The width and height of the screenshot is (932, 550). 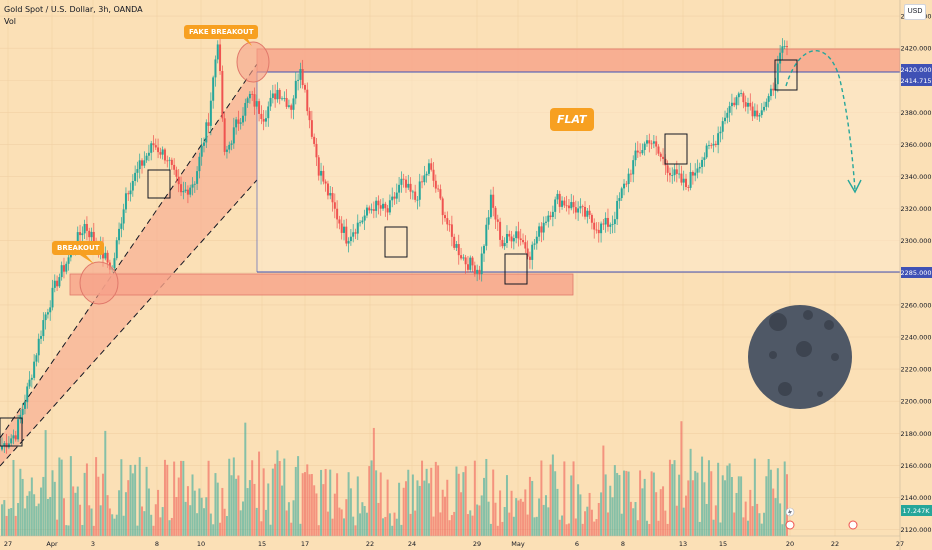 I want to click on currency-button: USD, so click(x=915, y=12).